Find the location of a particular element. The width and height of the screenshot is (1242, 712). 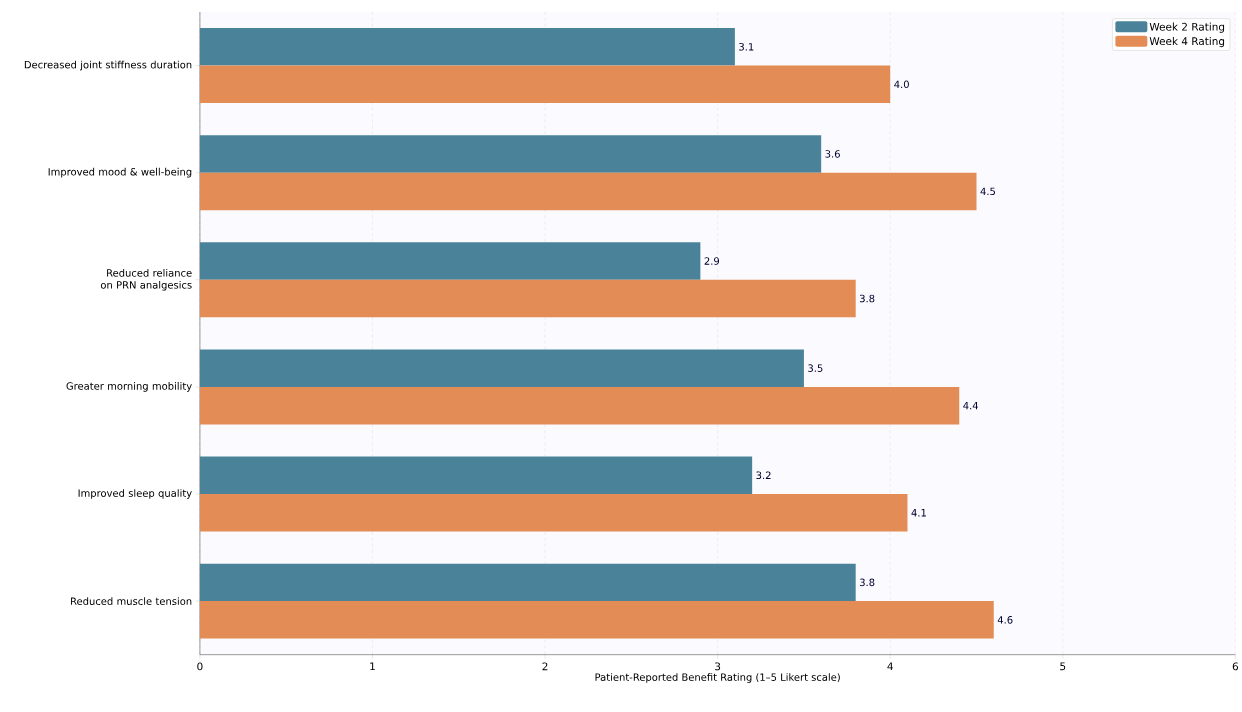

data-label: 4.4 is located at coordinates (971, 406).